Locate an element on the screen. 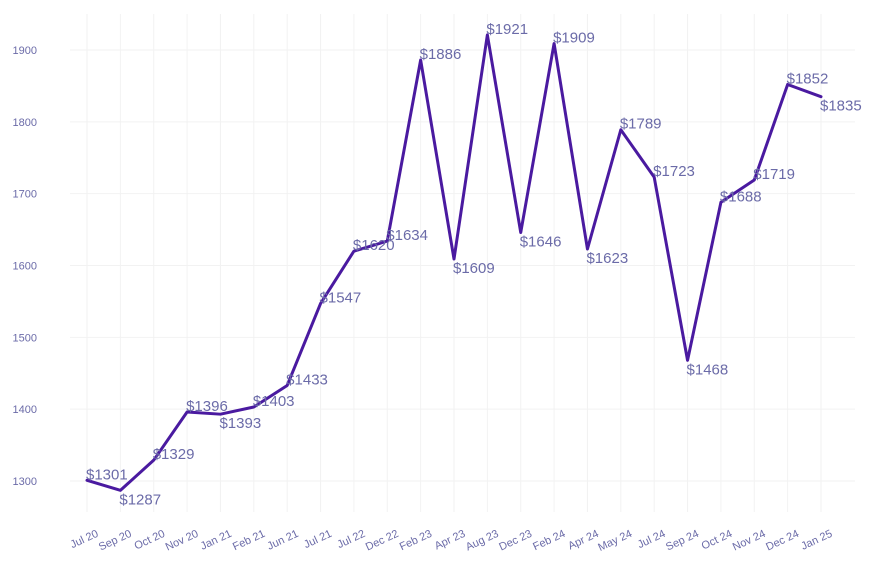 This screenshot has height=565, width=873. data-label: $1886 is located at coordinates (441, 54).